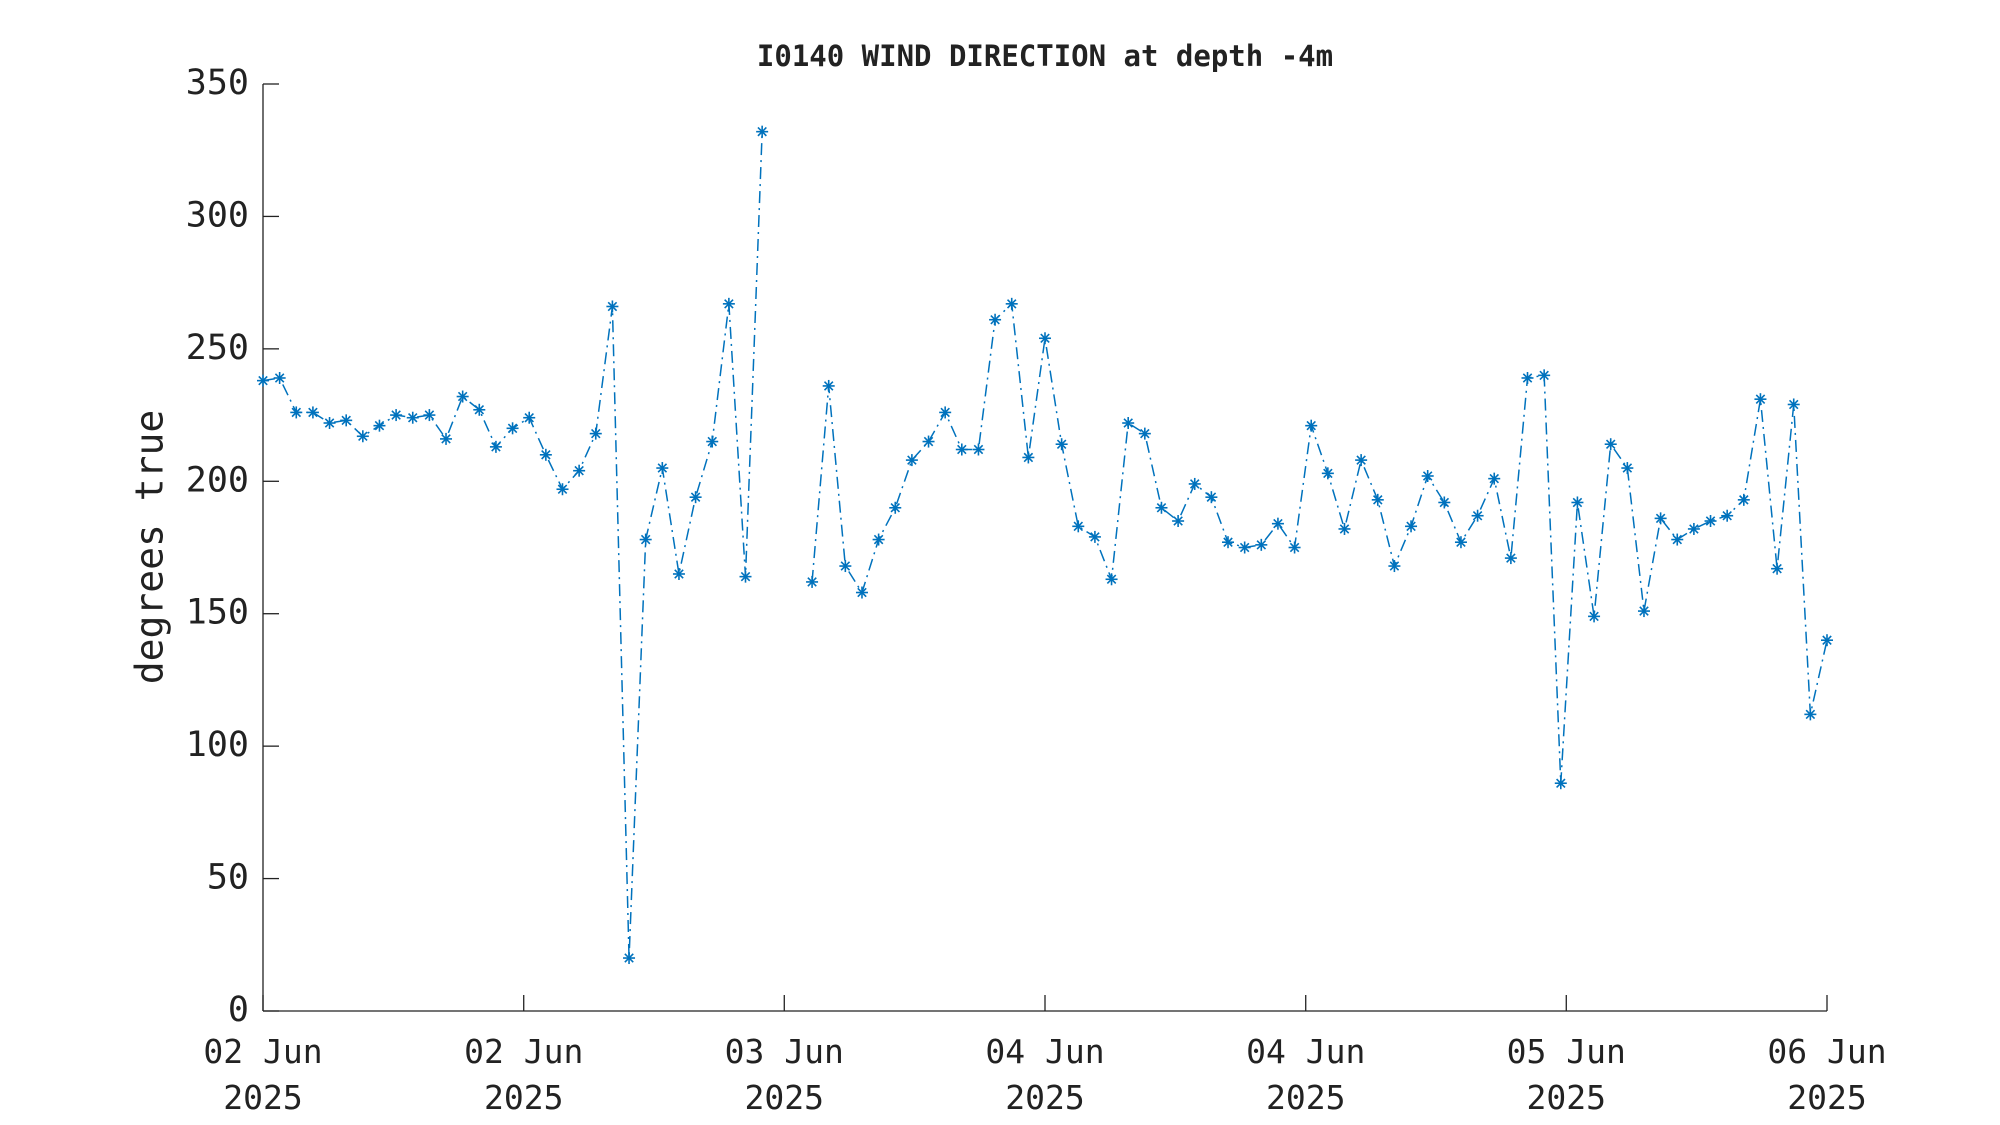 The width and height of the screenshot is (2000, 1125). I want to click on y-tick-label: 250, so click(217, 348).